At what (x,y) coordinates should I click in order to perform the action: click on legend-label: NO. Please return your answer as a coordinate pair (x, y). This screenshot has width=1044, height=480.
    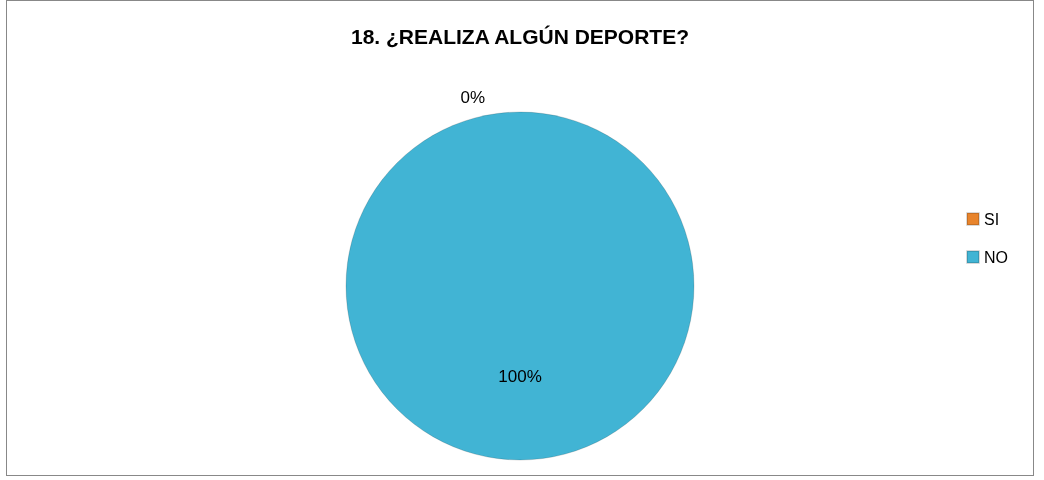
    Looking at the image, I should click on (996, 257).